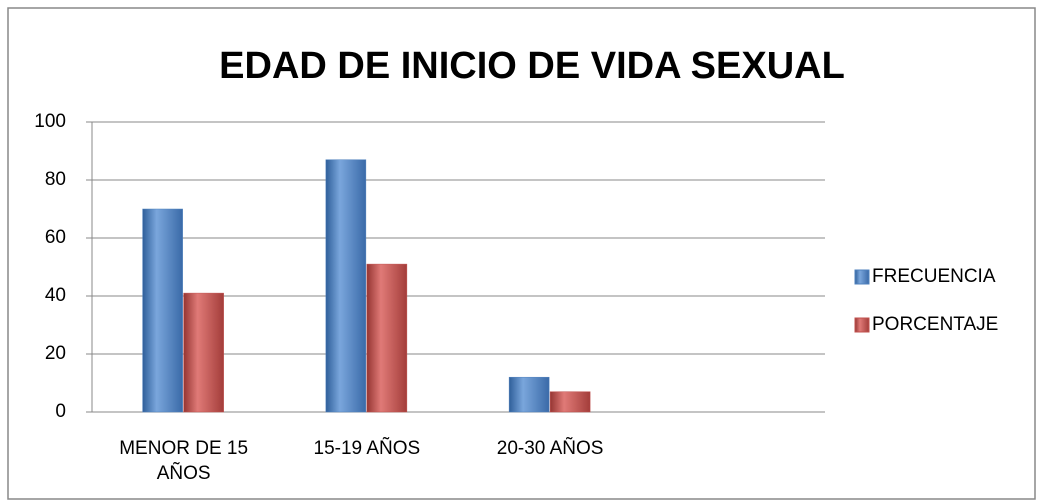 The height and width of the screenshot is (504, 1042). Describe the element at coordinates (934, 276) in the screenshot. I see `legend-label: FRECUENCIA` at that location.